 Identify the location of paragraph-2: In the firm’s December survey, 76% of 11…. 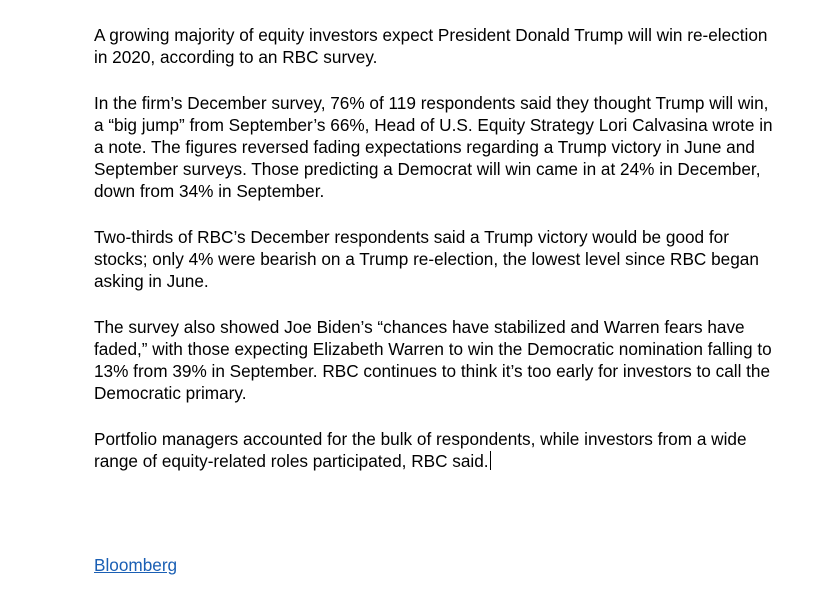
(433, 147).